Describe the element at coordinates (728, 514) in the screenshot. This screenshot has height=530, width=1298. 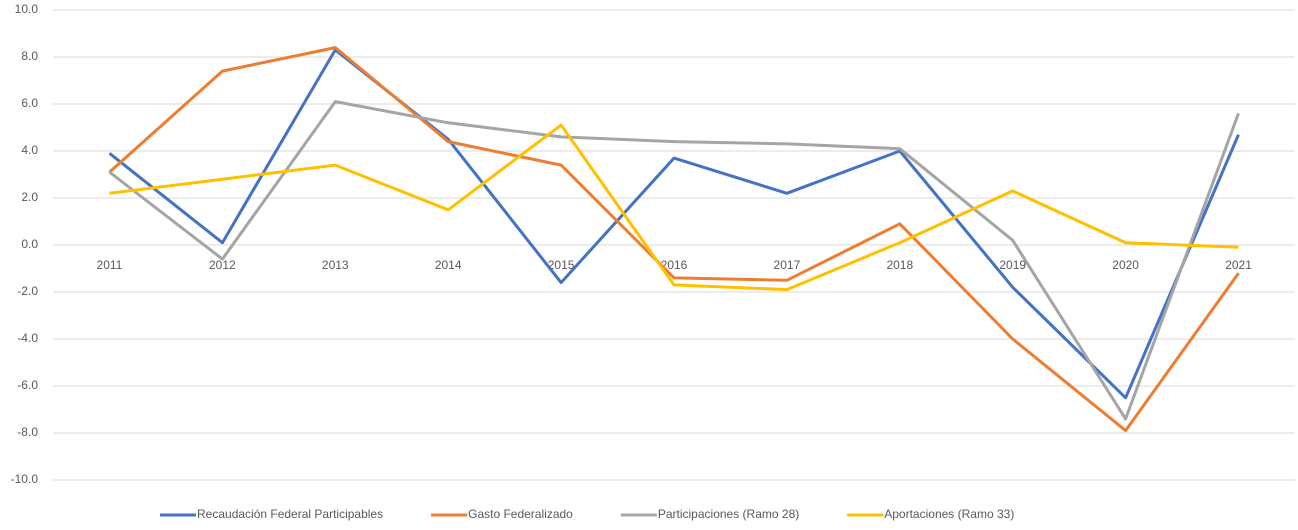
I see `legend-label: Participaciones (Ramo 28)` at that location.